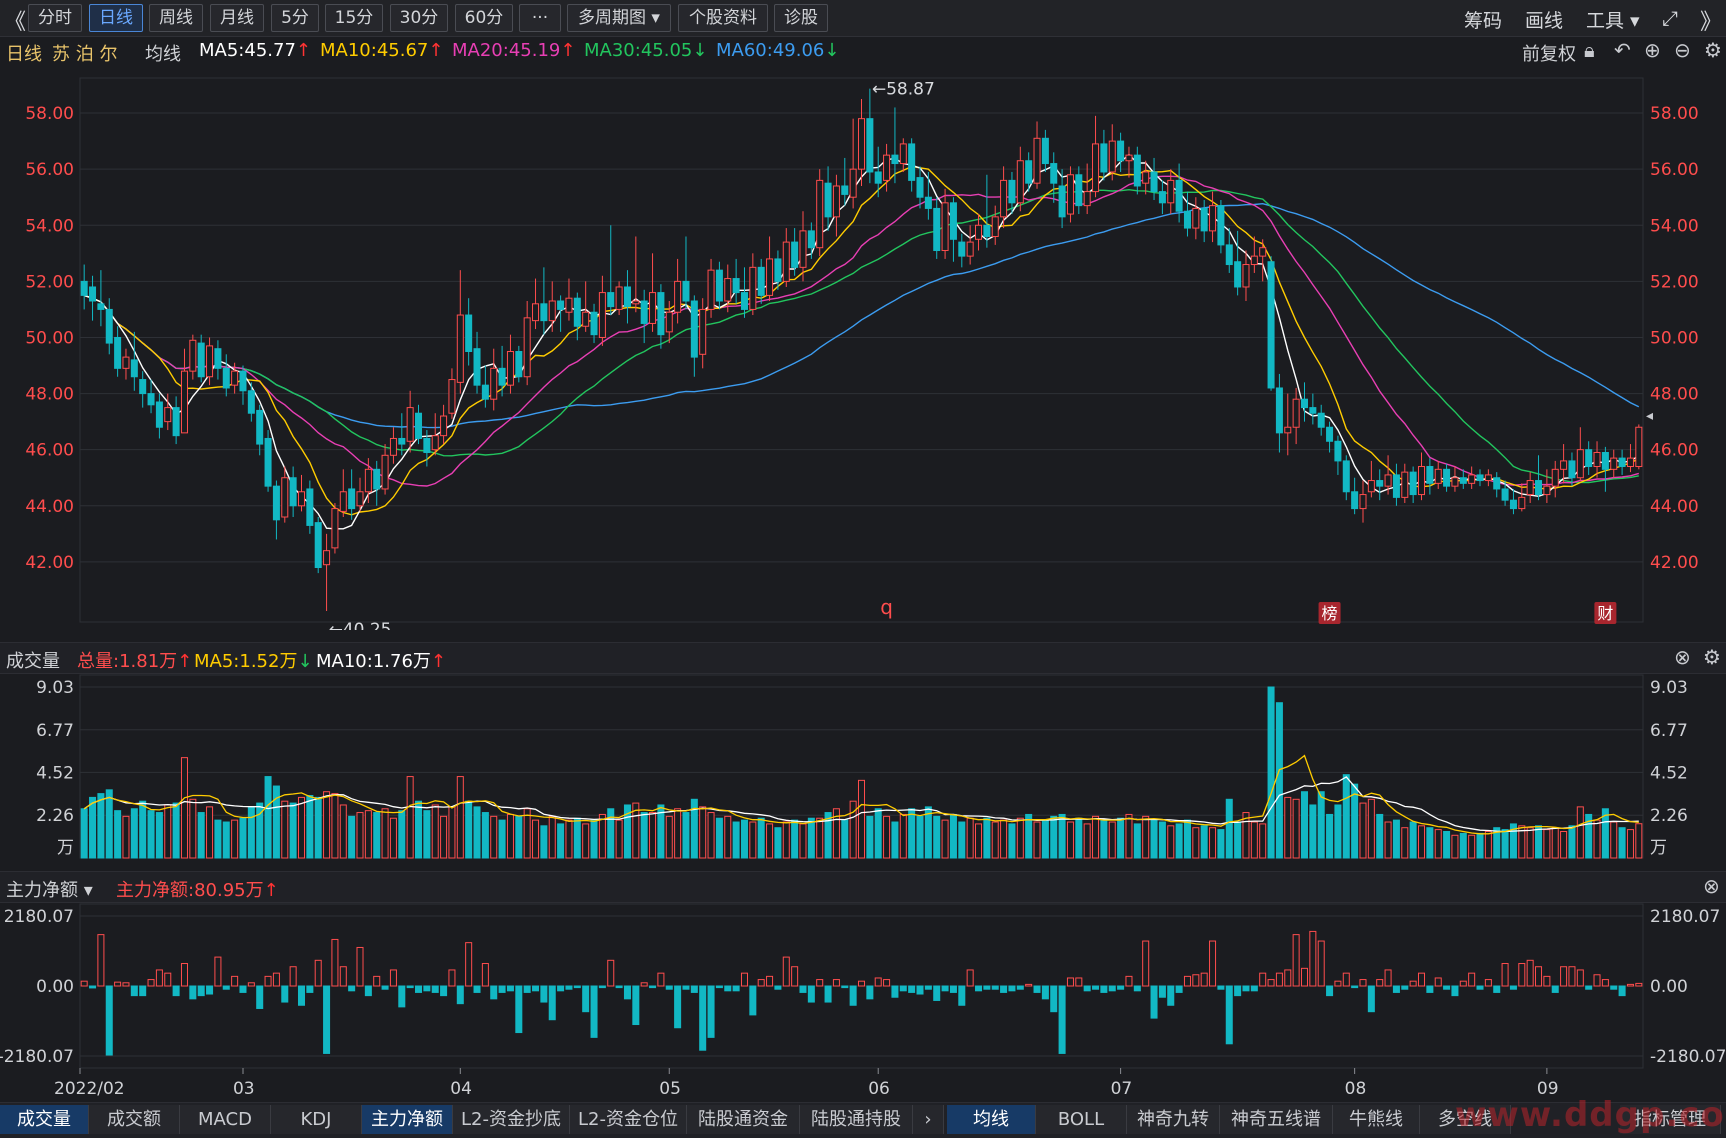 This screenshot has width=1726, height=1138. I want to click on collapse-right-icon: 》, so click(1711, 22).